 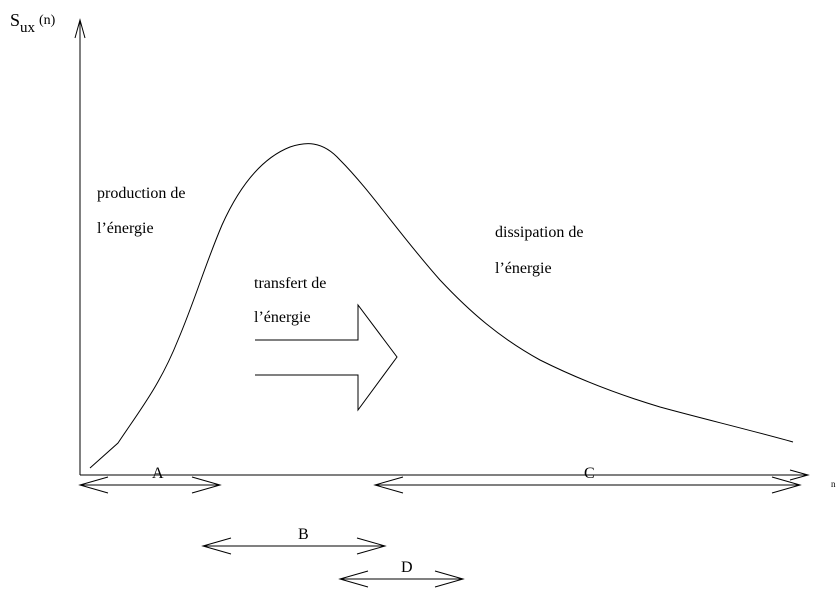 What do you see at coordinates (799, 475) in the screenshot?
I see `x-axis-arrow` at bounding box center [799, 475].